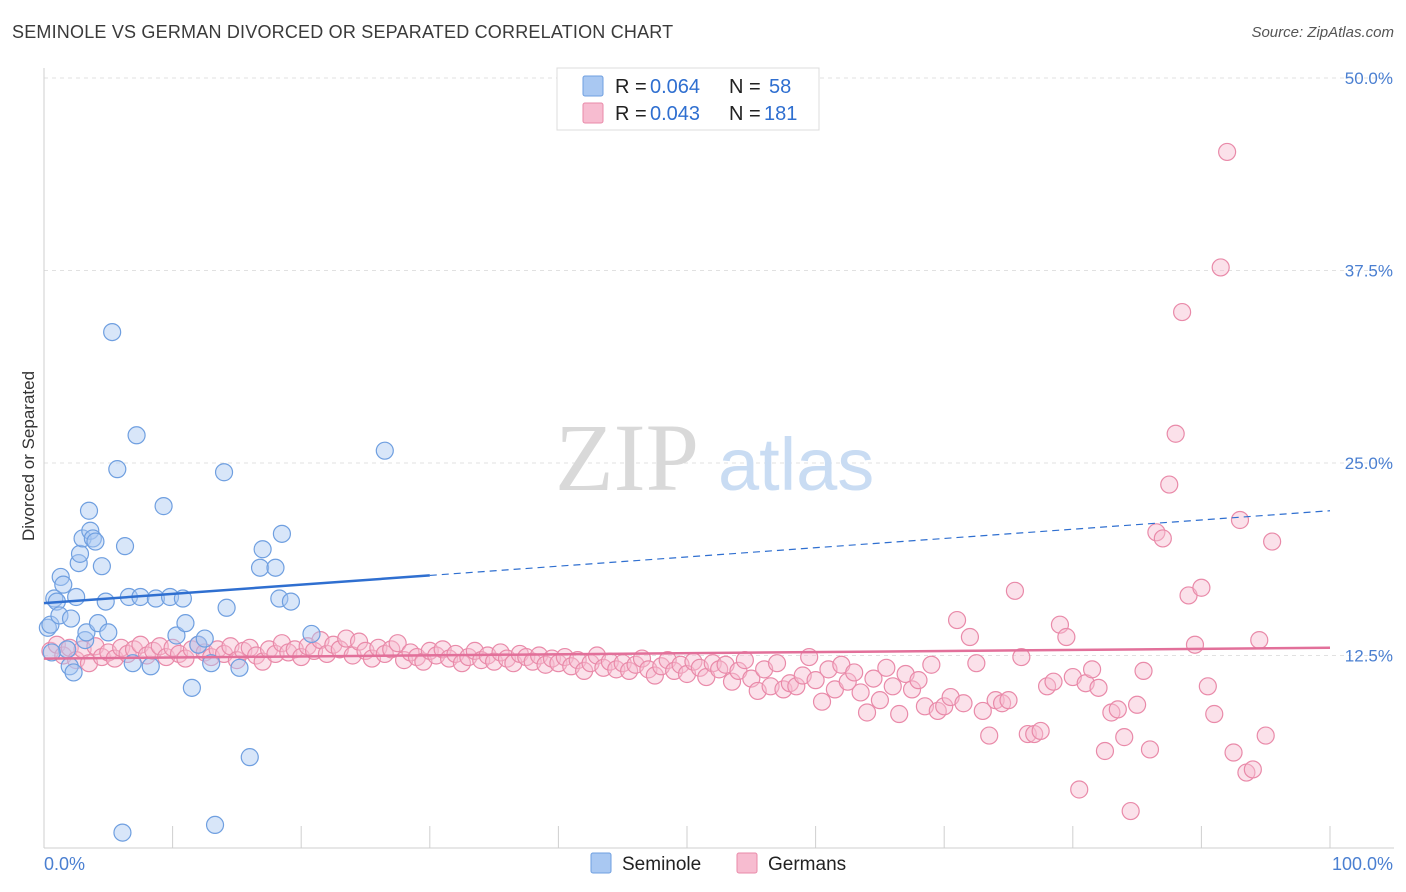 Image resolution: width=1406 pixels, height=892 pixels. Describe the element at coordinates (28, 456) in the screenshot. I see `y-axis-label: Divorced or Separated` at that location.